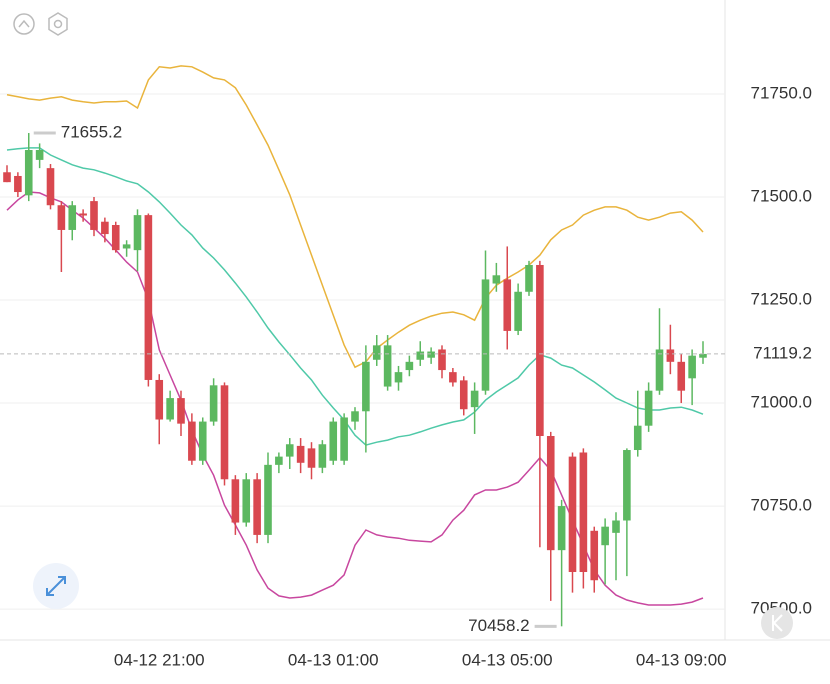 The width and height of the screenshot is (830, 684). I want to click on expand-button, so click(56, 586).